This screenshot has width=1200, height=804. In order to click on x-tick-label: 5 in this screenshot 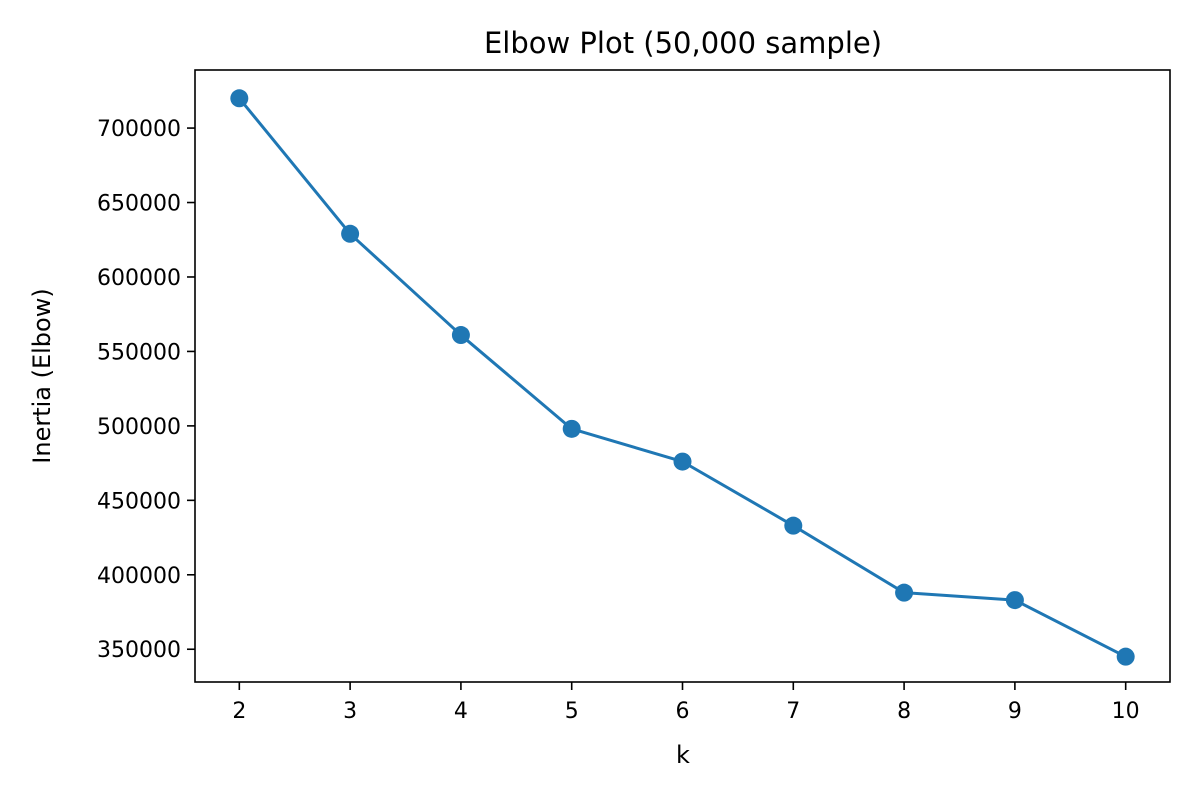, I will do `click(572, 711)`.